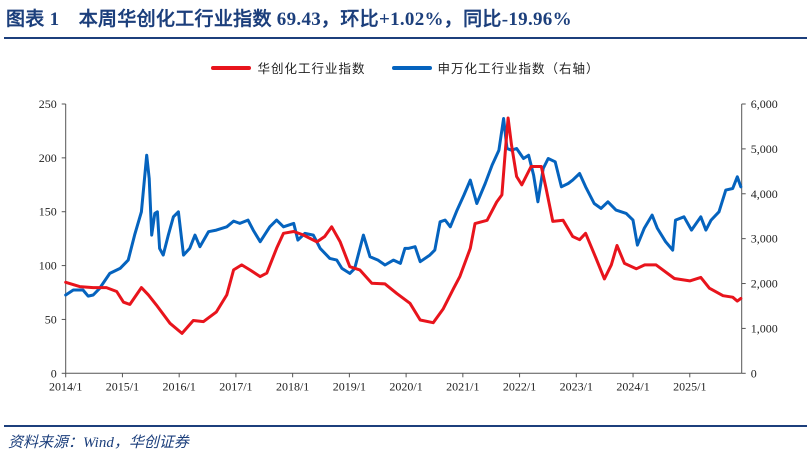 This screenshot has height=458, width=811. I want to click on y-right-tick-label: 0, so click(754, 373).